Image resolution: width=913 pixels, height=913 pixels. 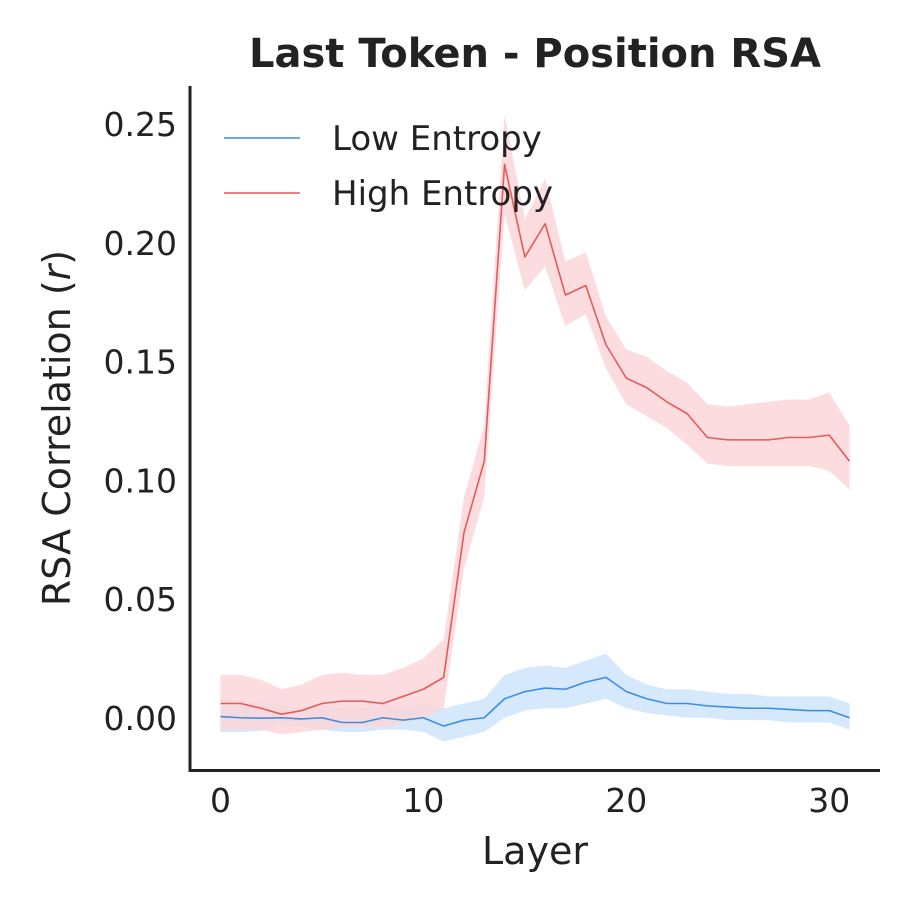 I want to click on x-tick-label: 30, so click(x=829, y=800).